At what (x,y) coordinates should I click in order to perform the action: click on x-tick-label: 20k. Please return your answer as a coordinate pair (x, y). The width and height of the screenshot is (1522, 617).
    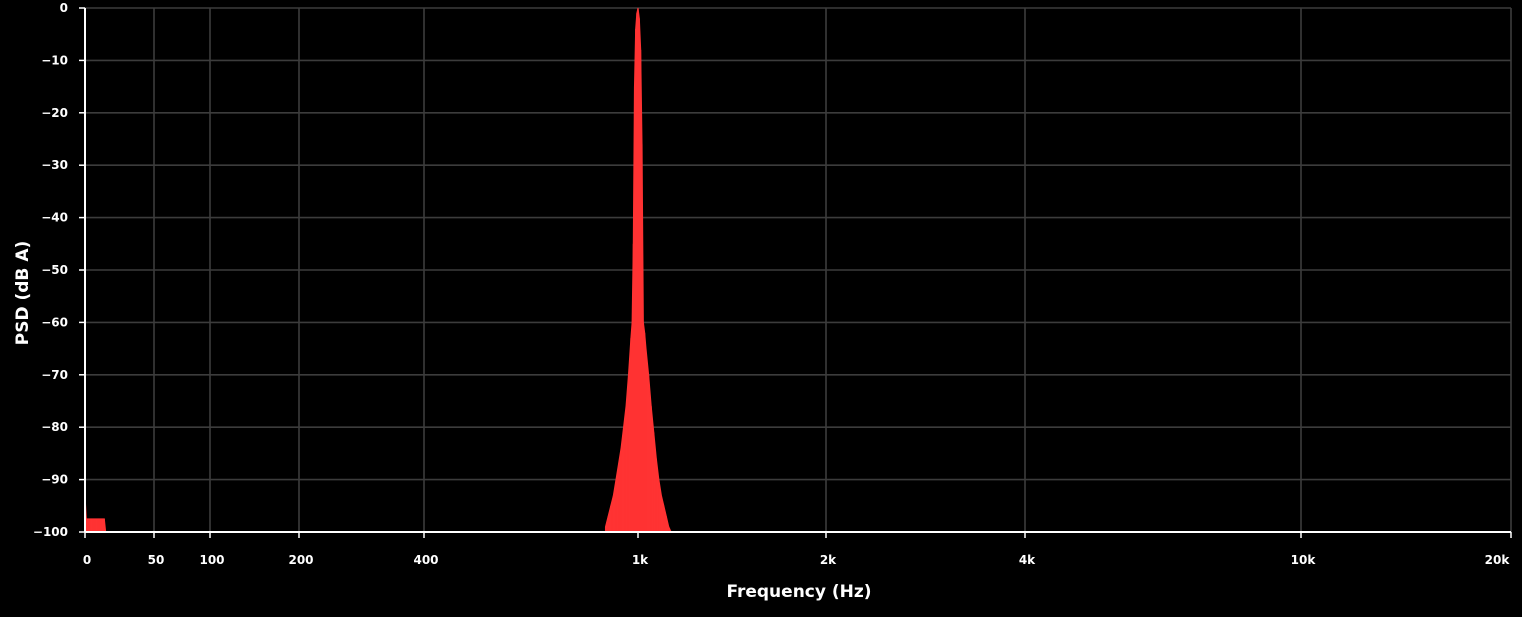
    Looking at the image, I should click on (1498, 560).